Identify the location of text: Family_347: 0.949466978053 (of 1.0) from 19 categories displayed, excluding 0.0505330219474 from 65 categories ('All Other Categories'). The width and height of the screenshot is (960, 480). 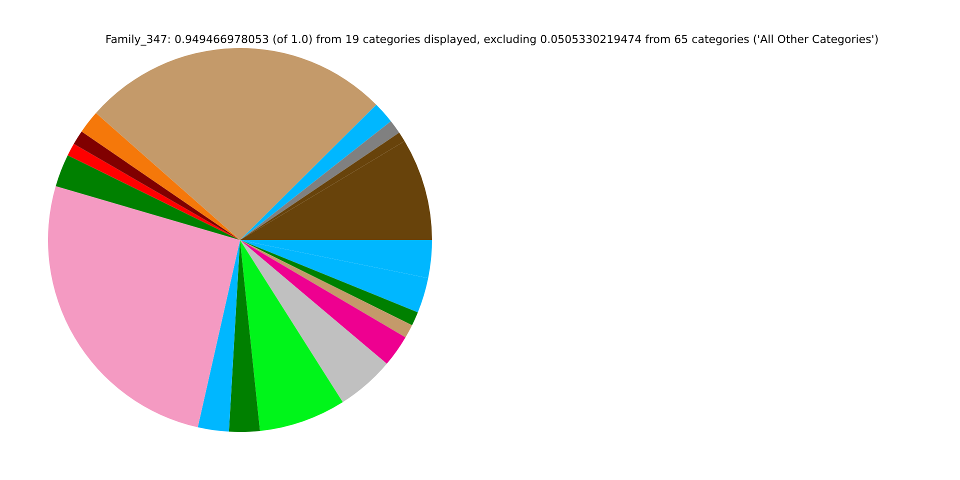
(492, 39).